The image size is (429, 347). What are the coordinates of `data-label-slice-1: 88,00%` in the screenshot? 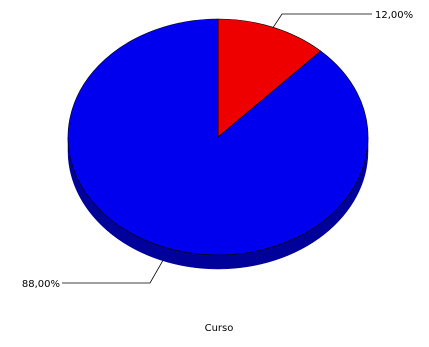 It's located at (41, 284).